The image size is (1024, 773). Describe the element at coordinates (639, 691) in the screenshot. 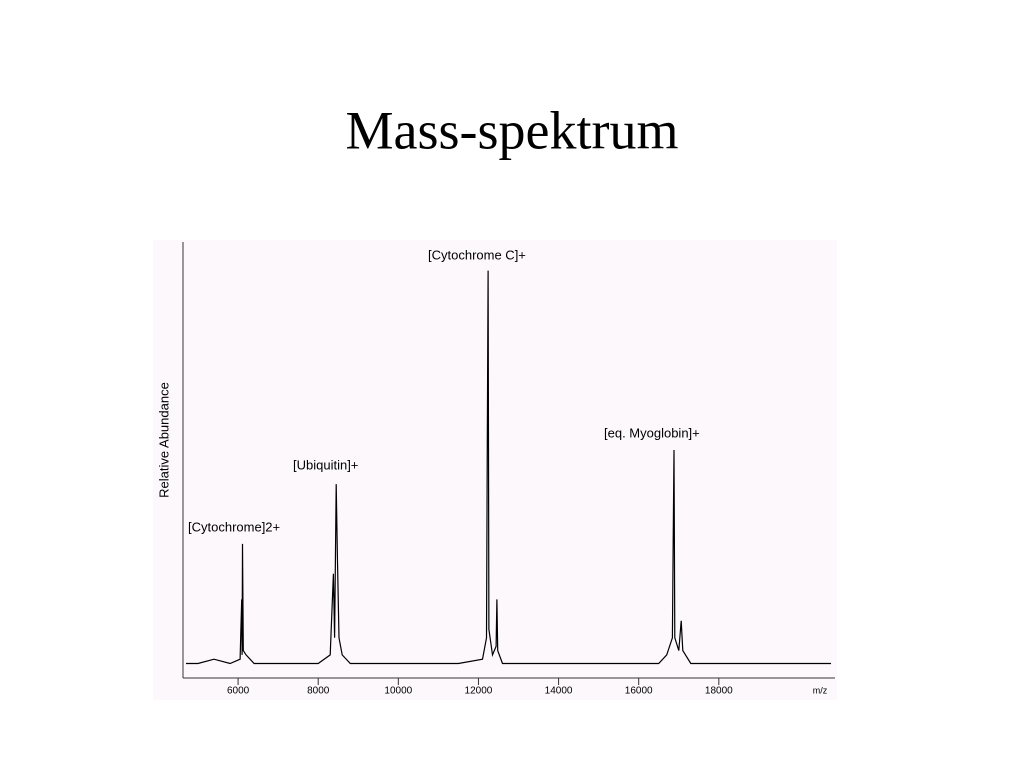

I see `x-tick-label: 16000` at that location.